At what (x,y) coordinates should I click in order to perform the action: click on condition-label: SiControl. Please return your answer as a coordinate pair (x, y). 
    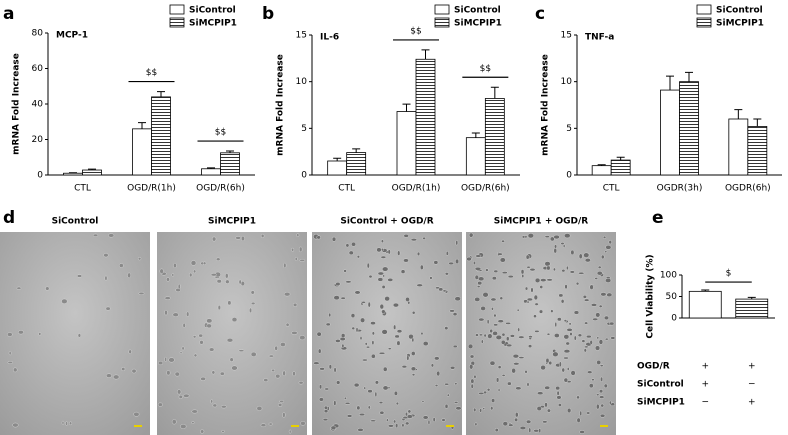
    Looking at the image, I should click on (660, 385).